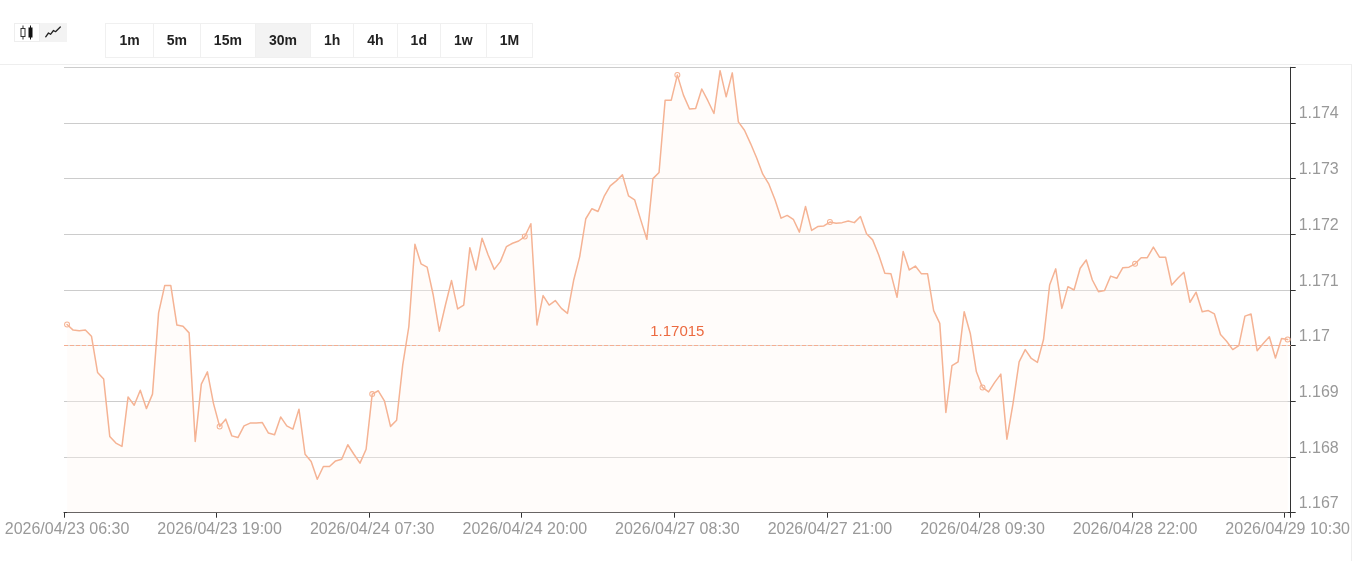 The width and height of the screenshot is (1368, 561). Describe the element at coordinates (1318, 447) in the screenshot. I see `y-tick-label: 1.168` at that location.